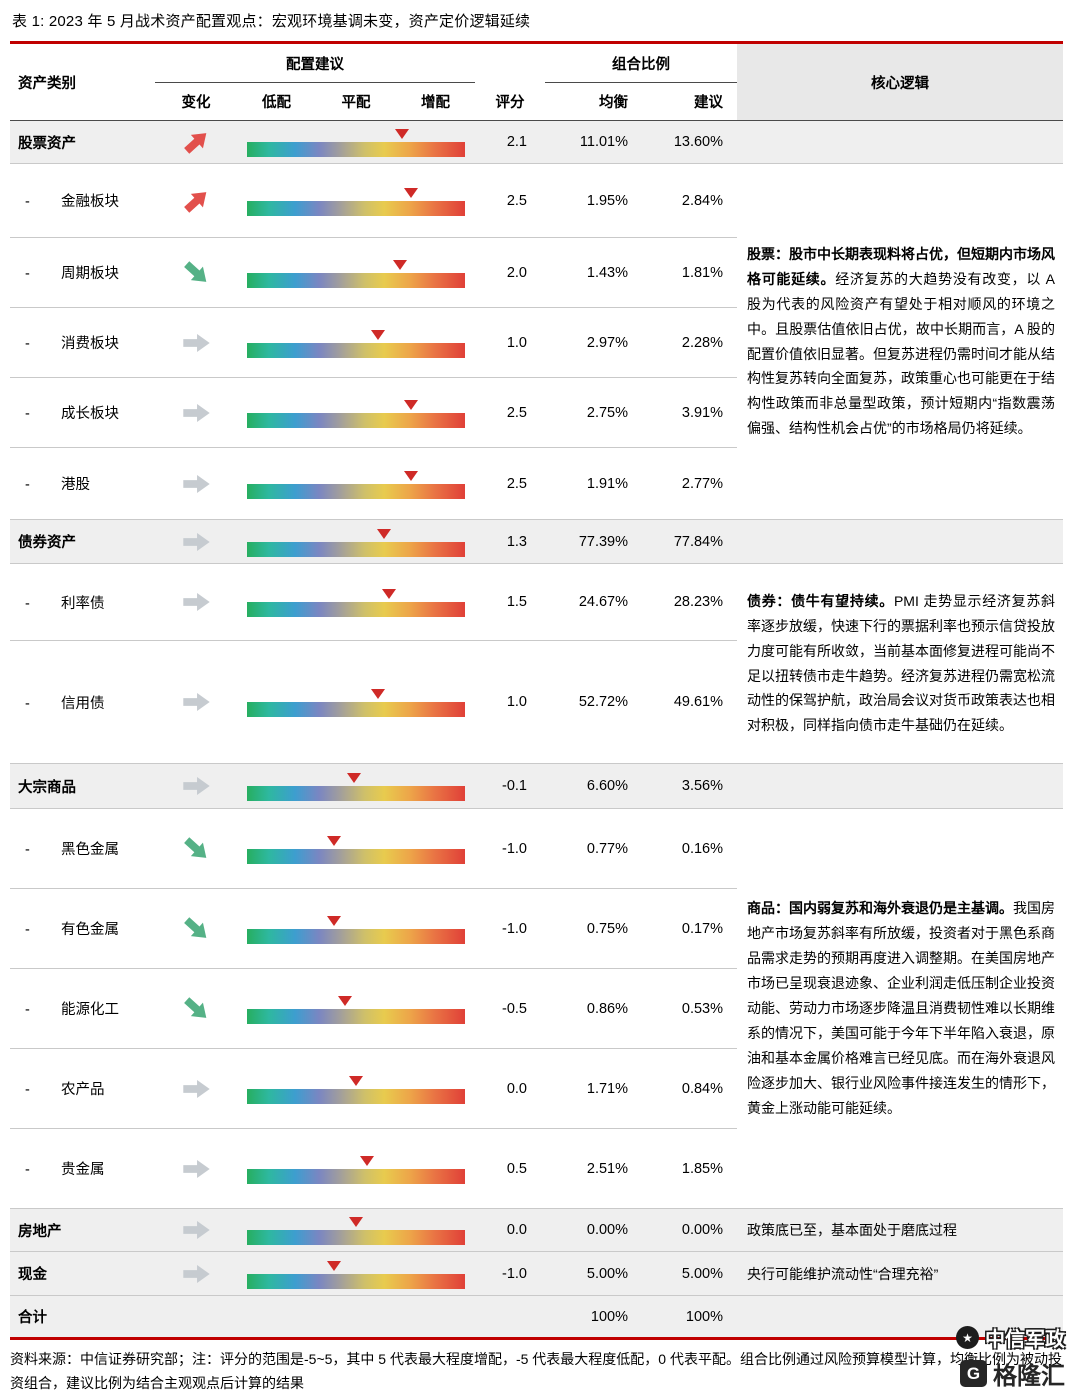  What do you see at coordinates (592, 142) in the screenshot?
I see `balanced-cell: 11.01%` at bounding box center [592, 142].